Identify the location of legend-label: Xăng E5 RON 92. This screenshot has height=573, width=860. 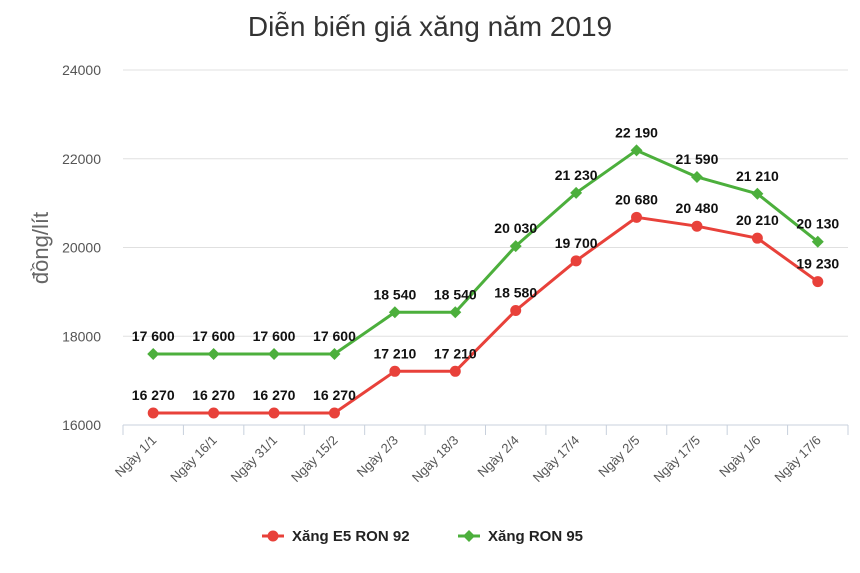
(351, 536).